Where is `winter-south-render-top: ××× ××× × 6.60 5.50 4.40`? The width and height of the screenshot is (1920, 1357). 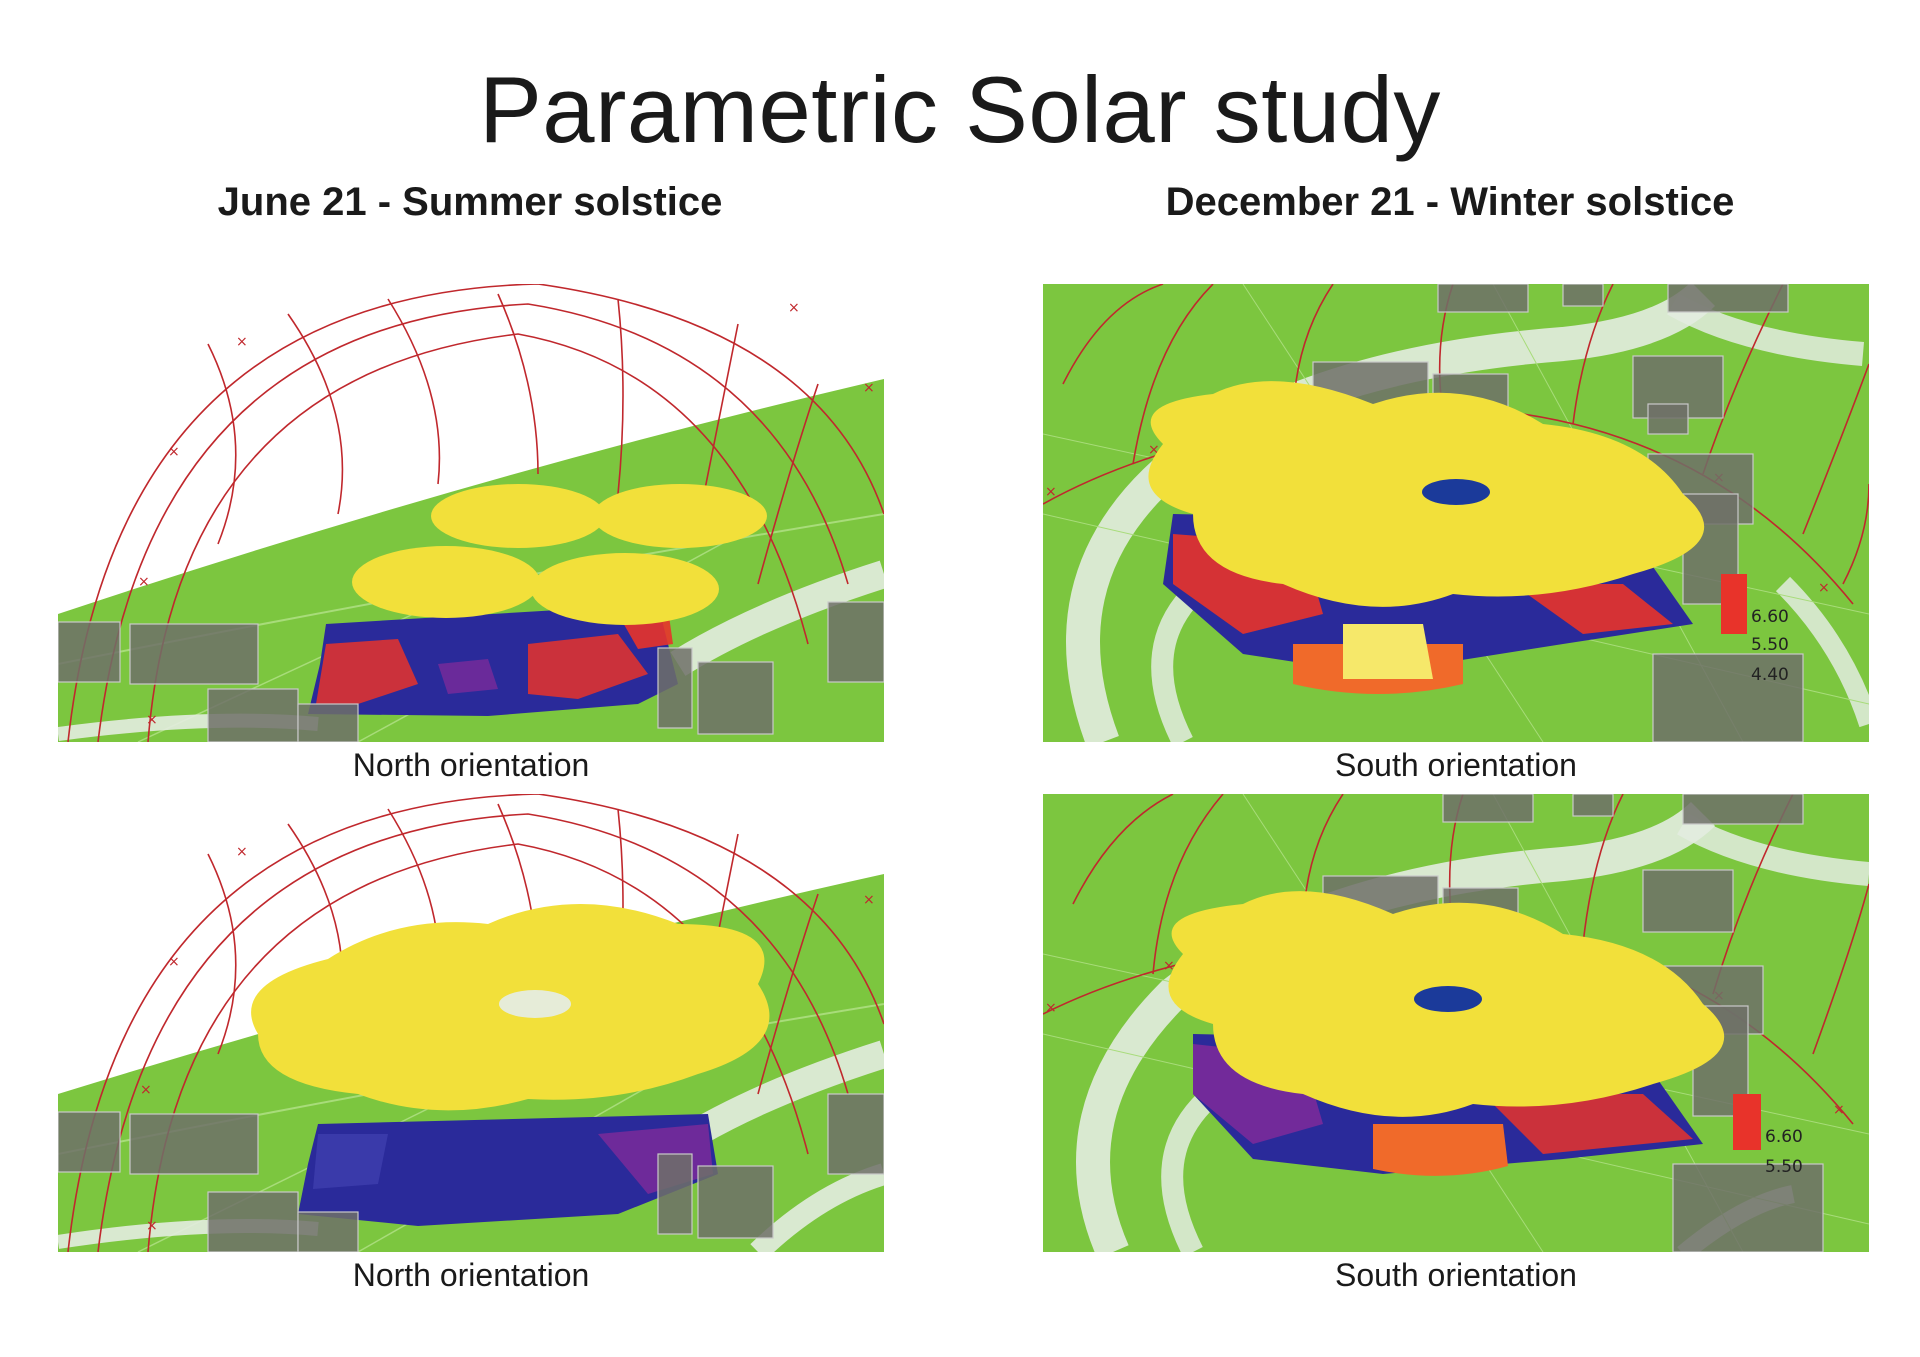 winter-south-render-top: ××× ××× × 6.60 5.50 4.40 is located at coordinates (1456, 513).